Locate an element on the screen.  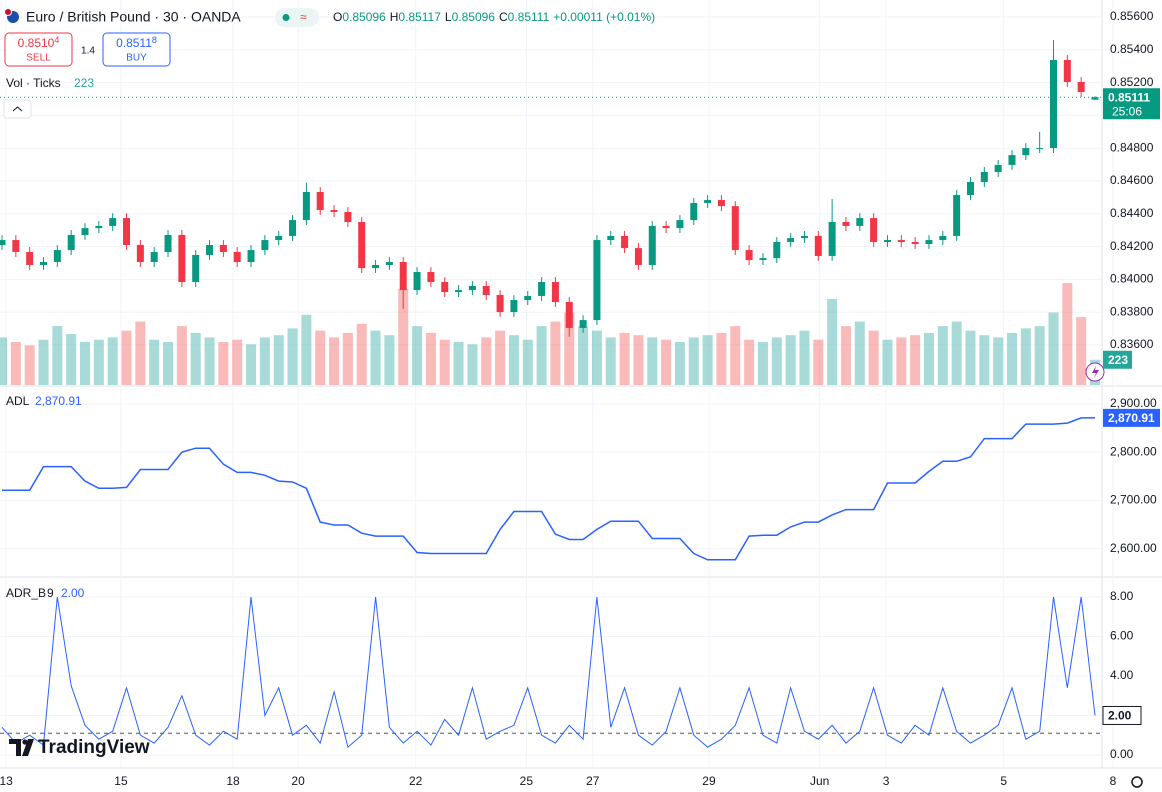
adl-legend-value: 2,870.91 is located at coordinates (58, 401).